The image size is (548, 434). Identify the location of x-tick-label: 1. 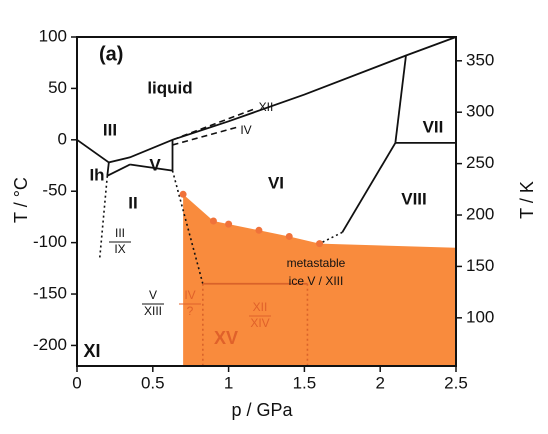
(228, 382).